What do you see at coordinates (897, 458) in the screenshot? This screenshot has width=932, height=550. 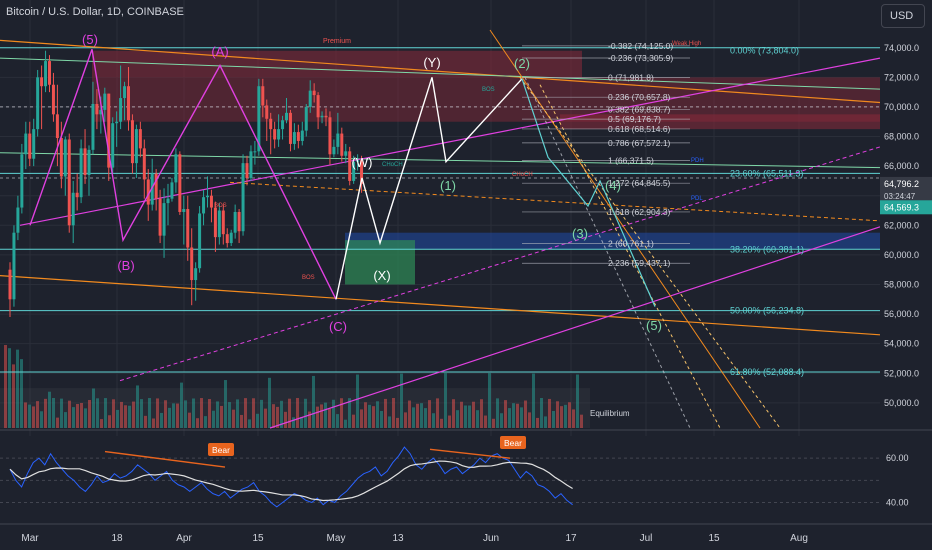 I see `rsi-tick-label: 60.00` at bounding box center [897, 458].